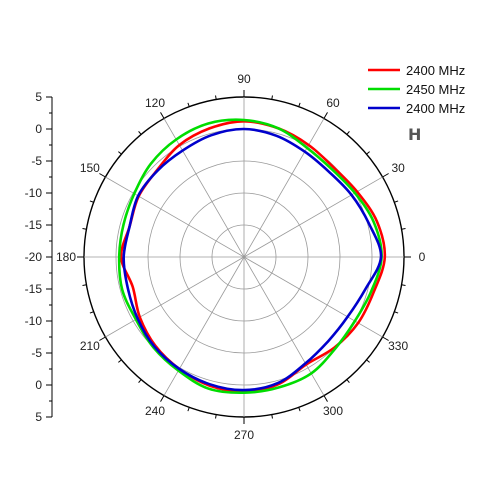 The image size is (500, 500). I want to click on angle-label: 330, so click(398, 346).